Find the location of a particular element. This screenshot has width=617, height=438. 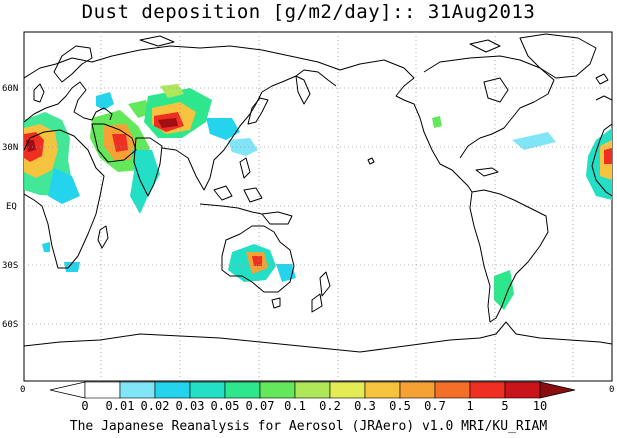

colorbar-tick-label: 5 is located at coordinates (504, 406).